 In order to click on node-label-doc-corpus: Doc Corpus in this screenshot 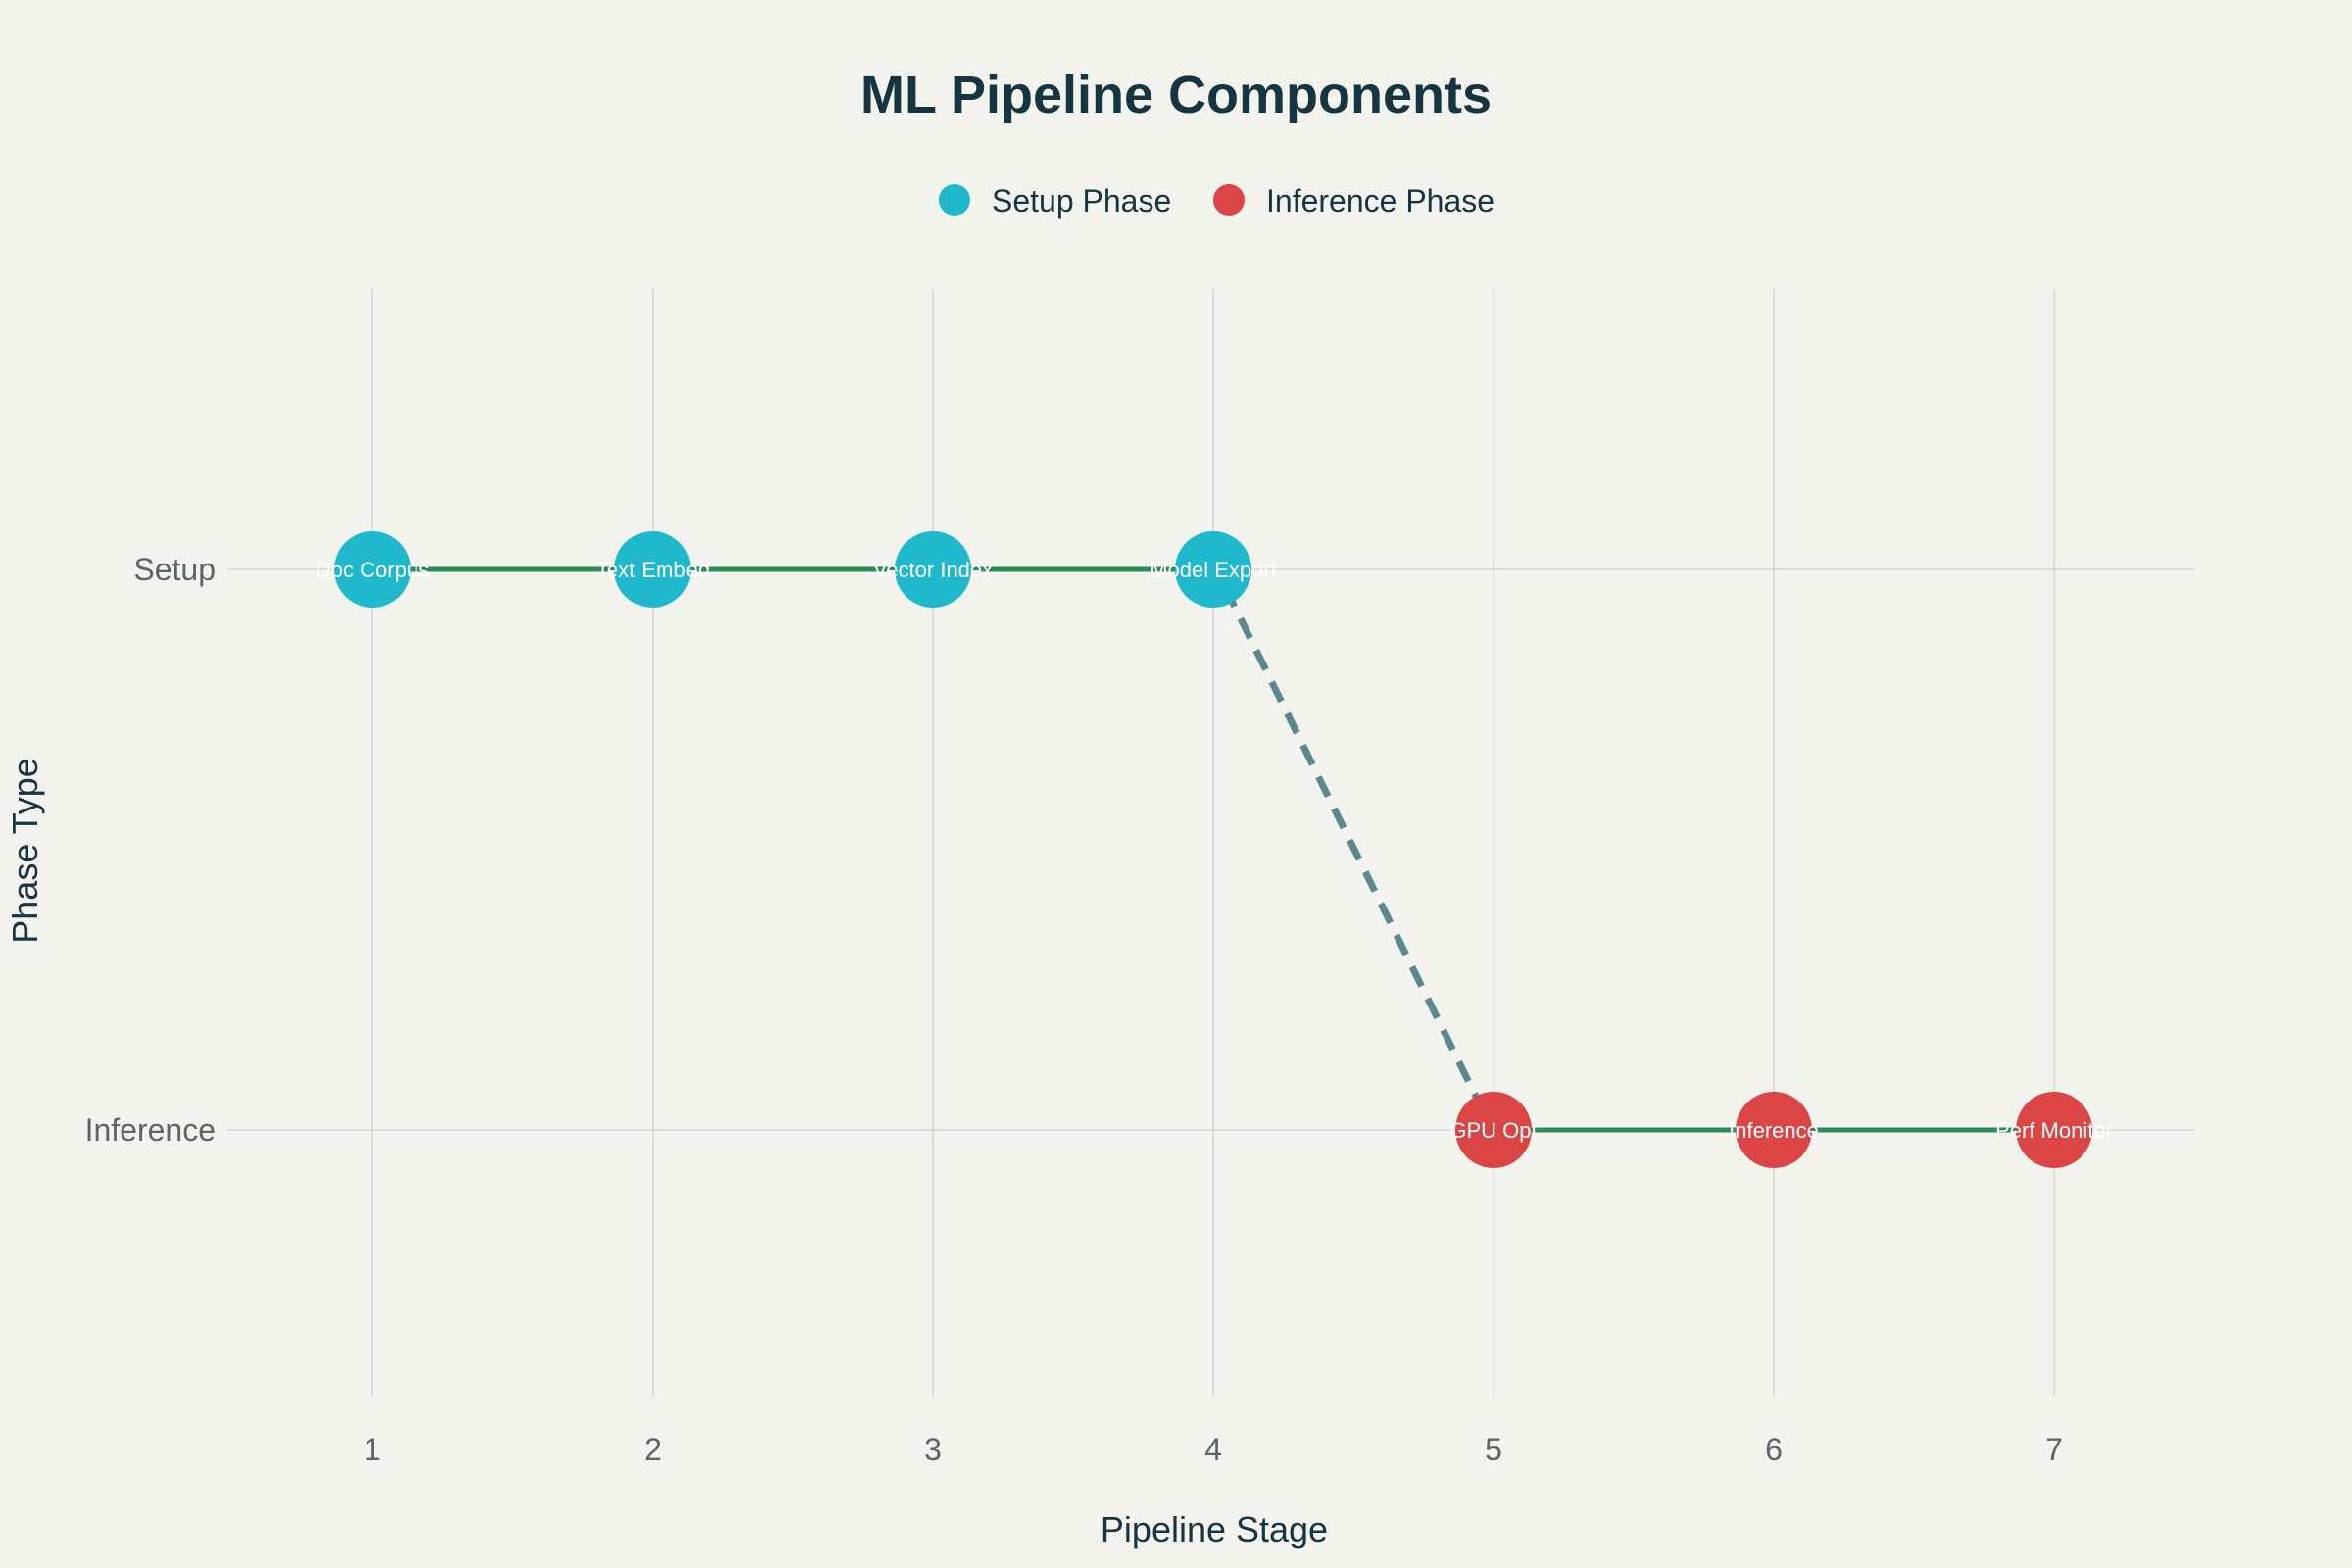, I will do `click(372, 570)`.